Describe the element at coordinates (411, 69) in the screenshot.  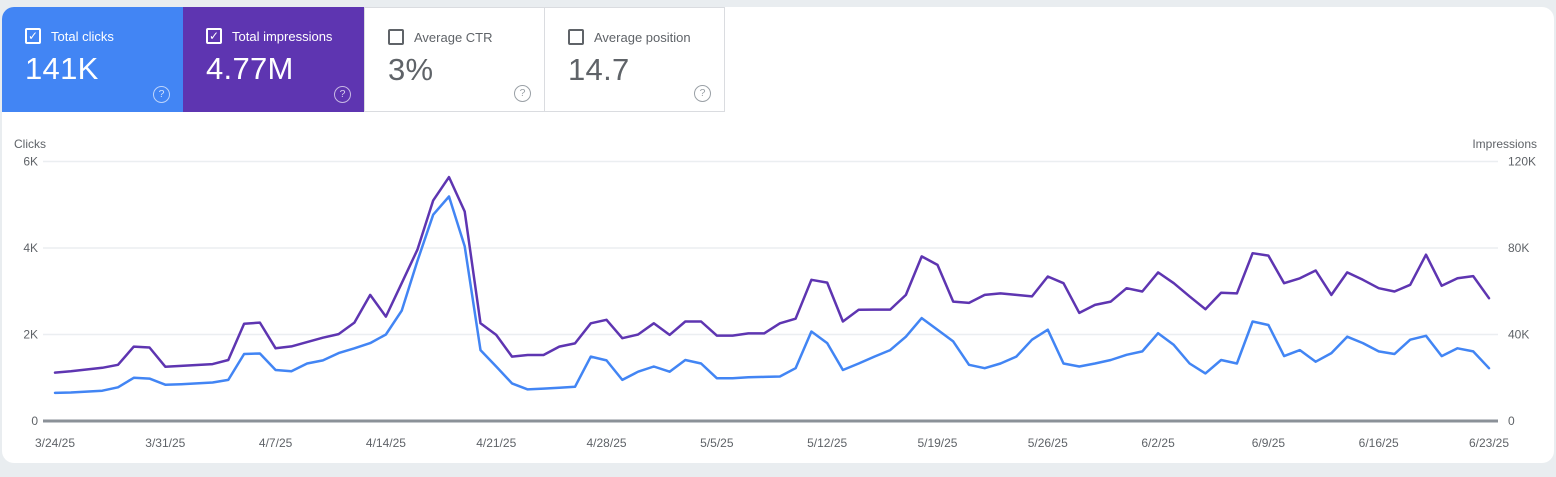
I see `average-ctr-value: 3%` at that location.